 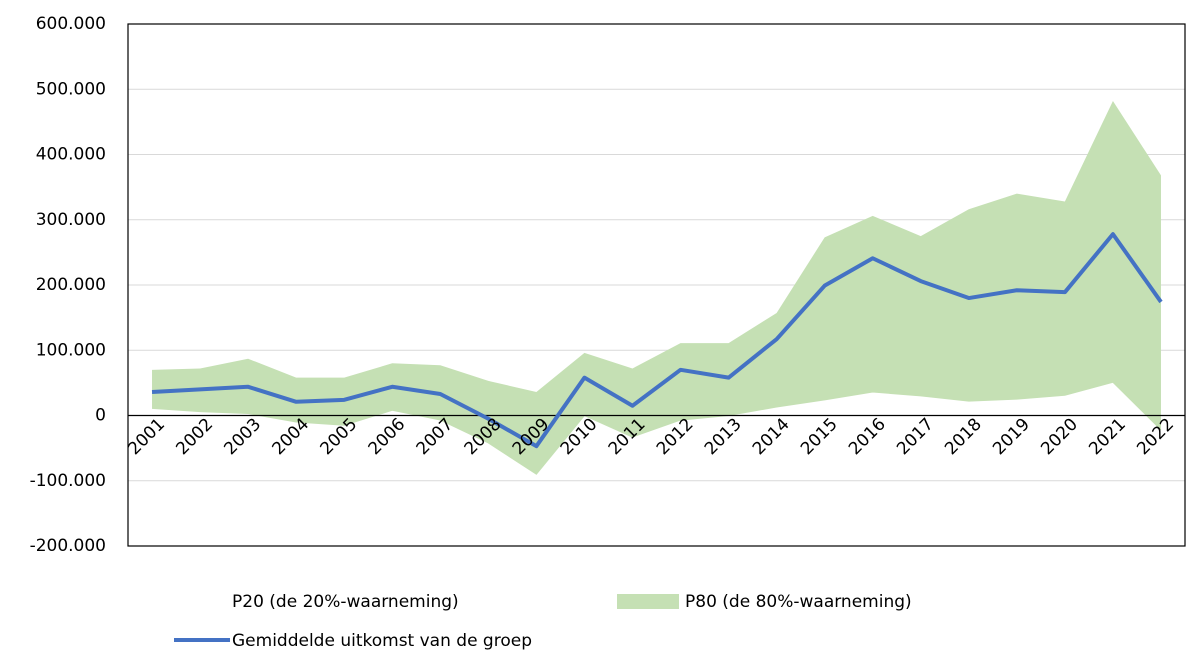 I want to click on y-tick-label: 0, so click(x=100, y=416).